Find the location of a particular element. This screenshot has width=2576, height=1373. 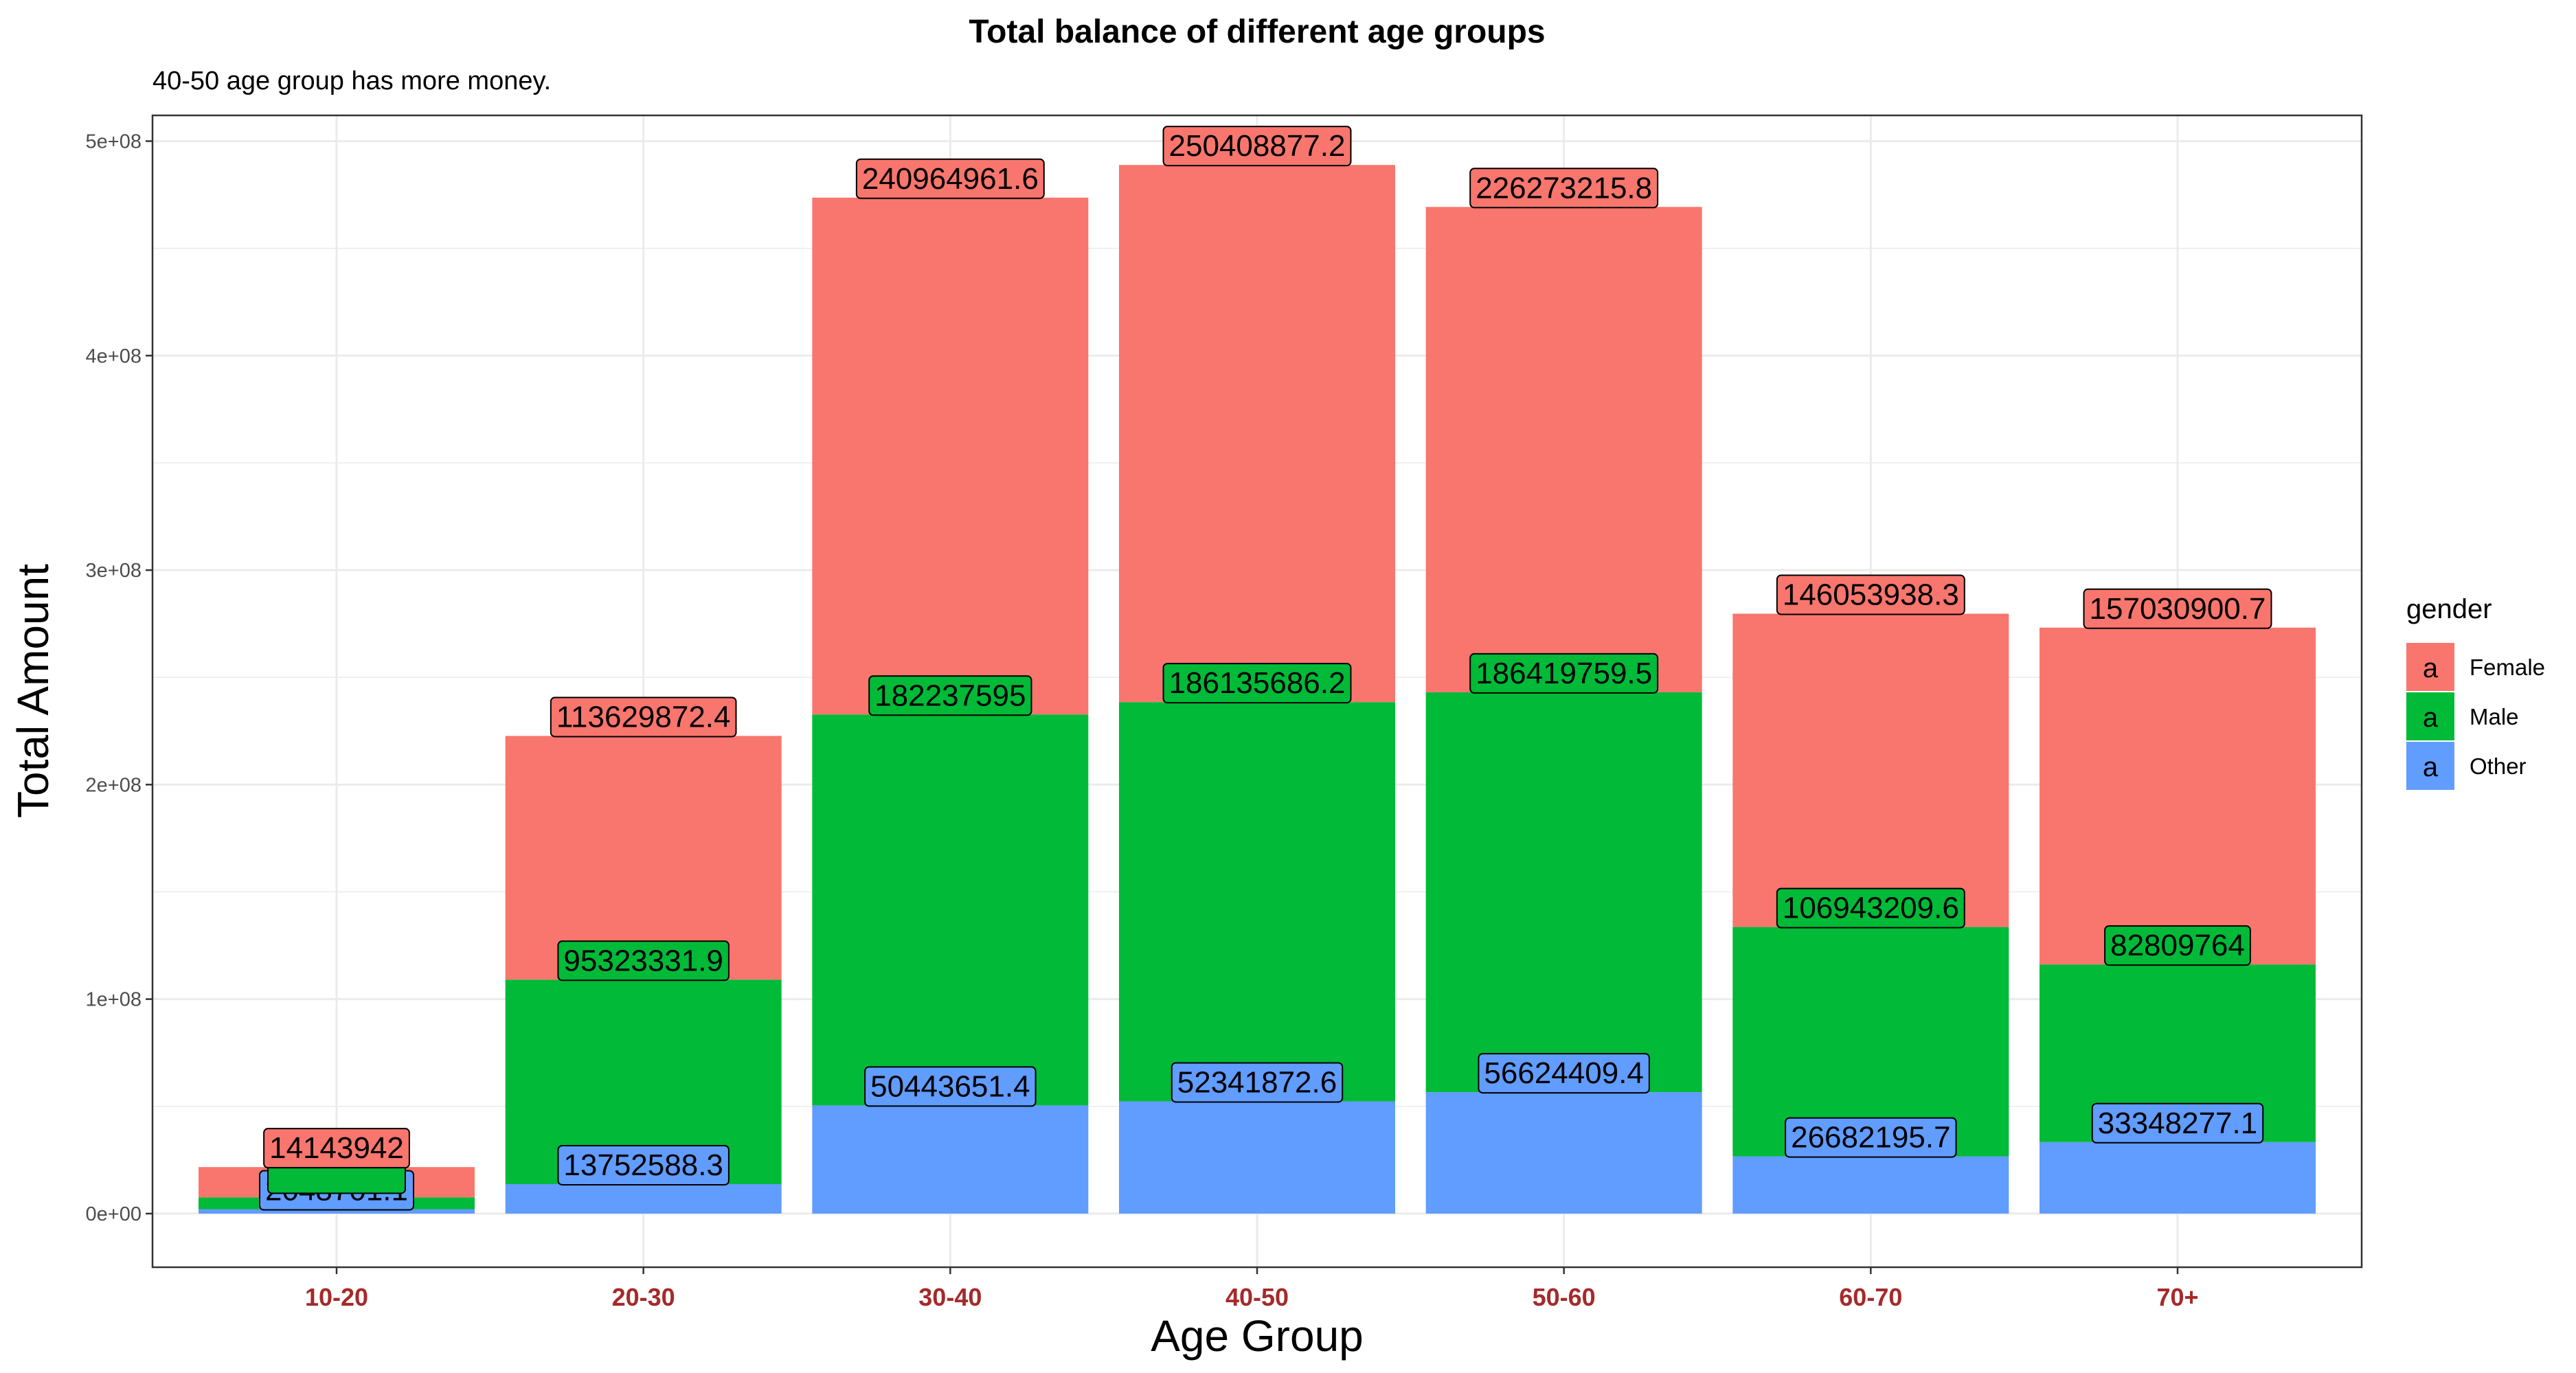

data-label-text: 106943209.6 is located at coordinates (1871, 908).